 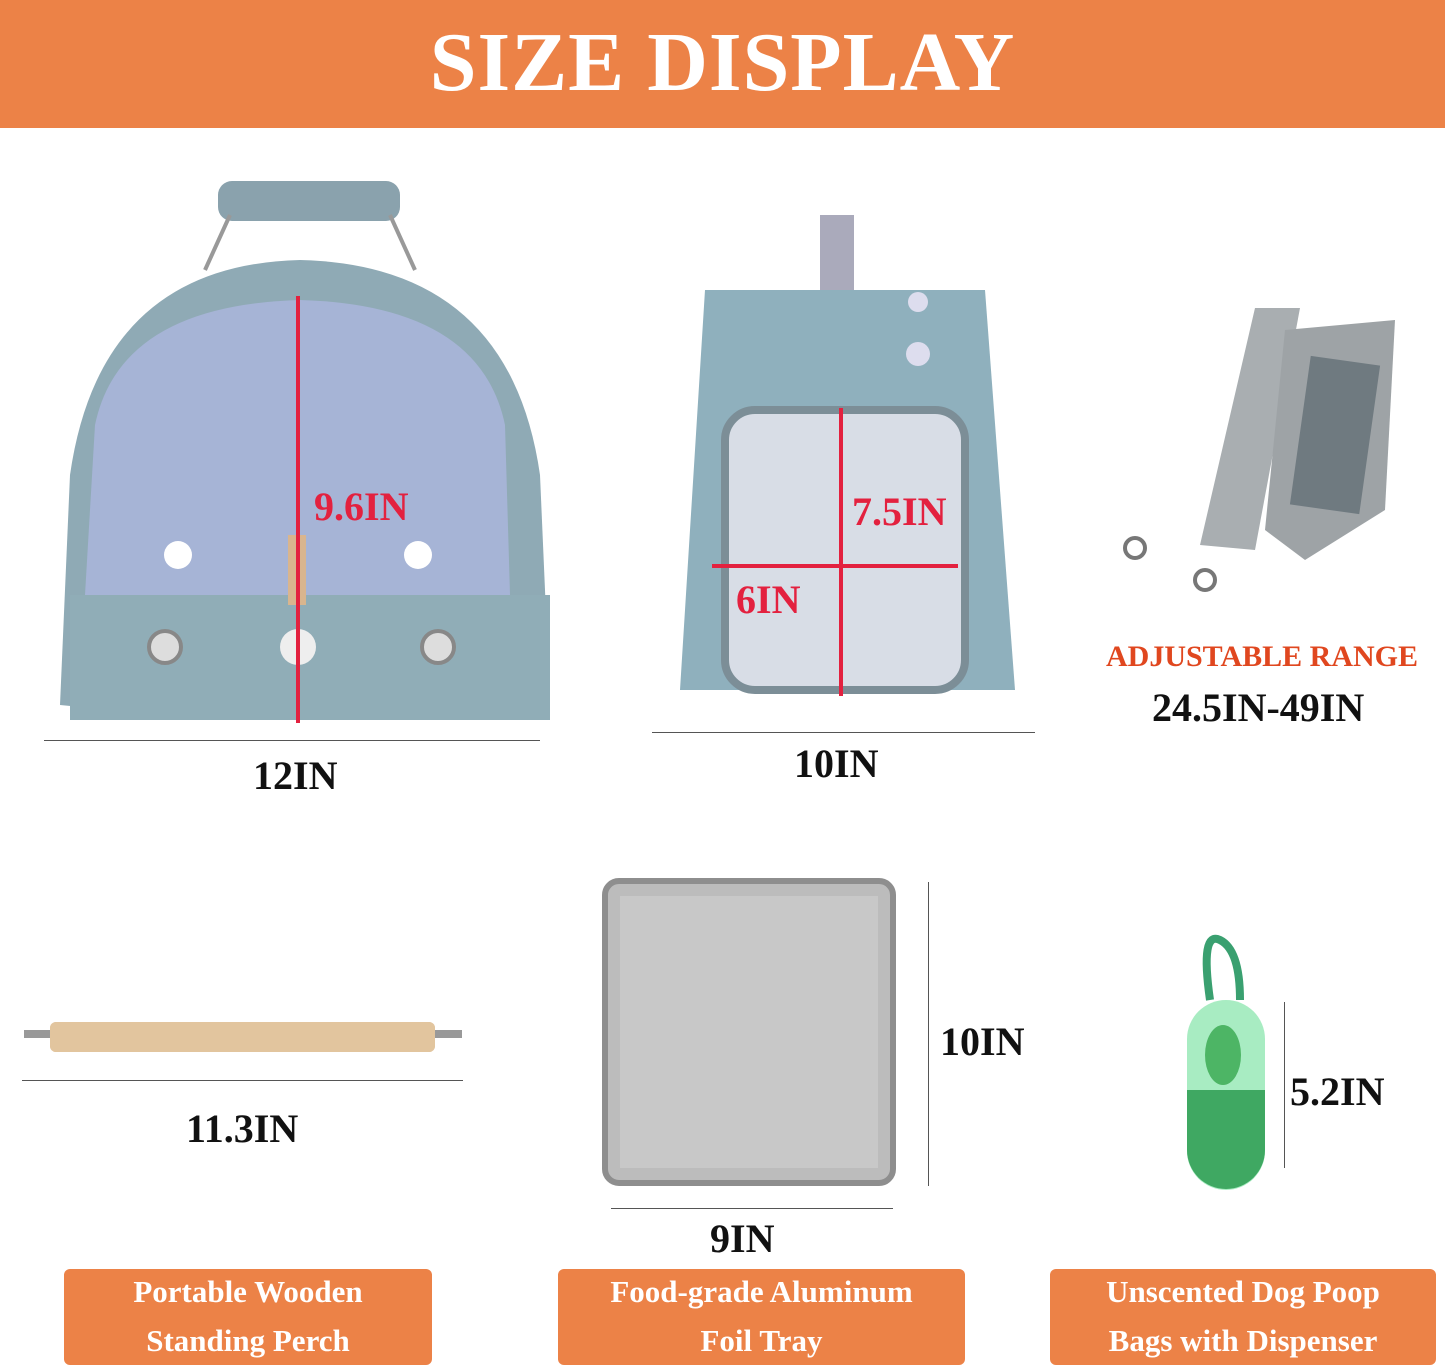 I want to click on carrier-front-image, so click(x=305, y=450).